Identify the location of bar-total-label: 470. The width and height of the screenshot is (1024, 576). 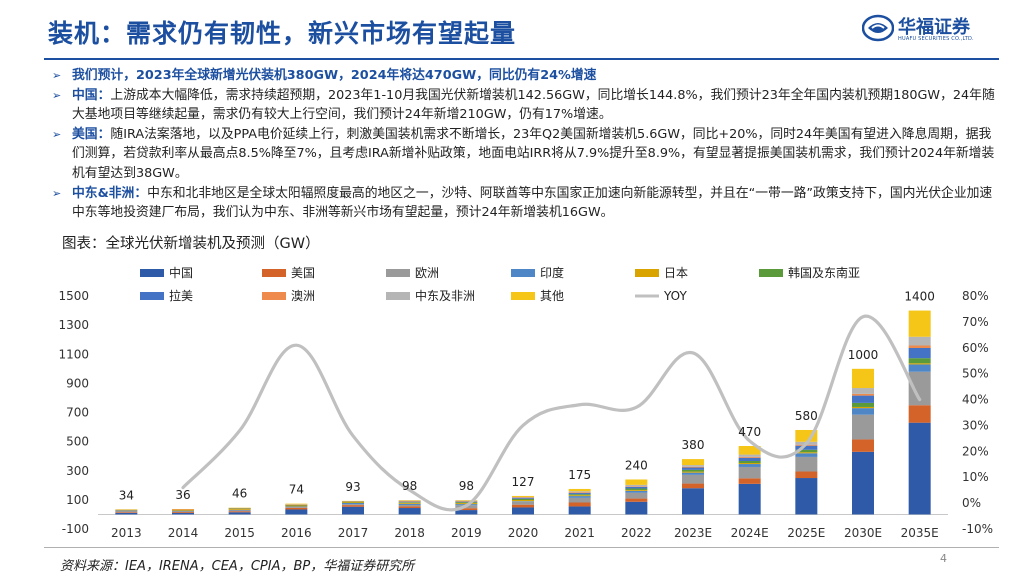
(749, 432).